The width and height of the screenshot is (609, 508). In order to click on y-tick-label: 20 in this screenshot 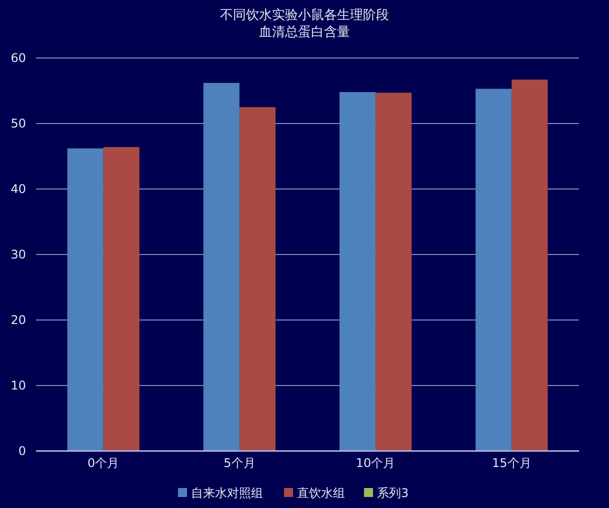, I will do `click(18, 320)`.